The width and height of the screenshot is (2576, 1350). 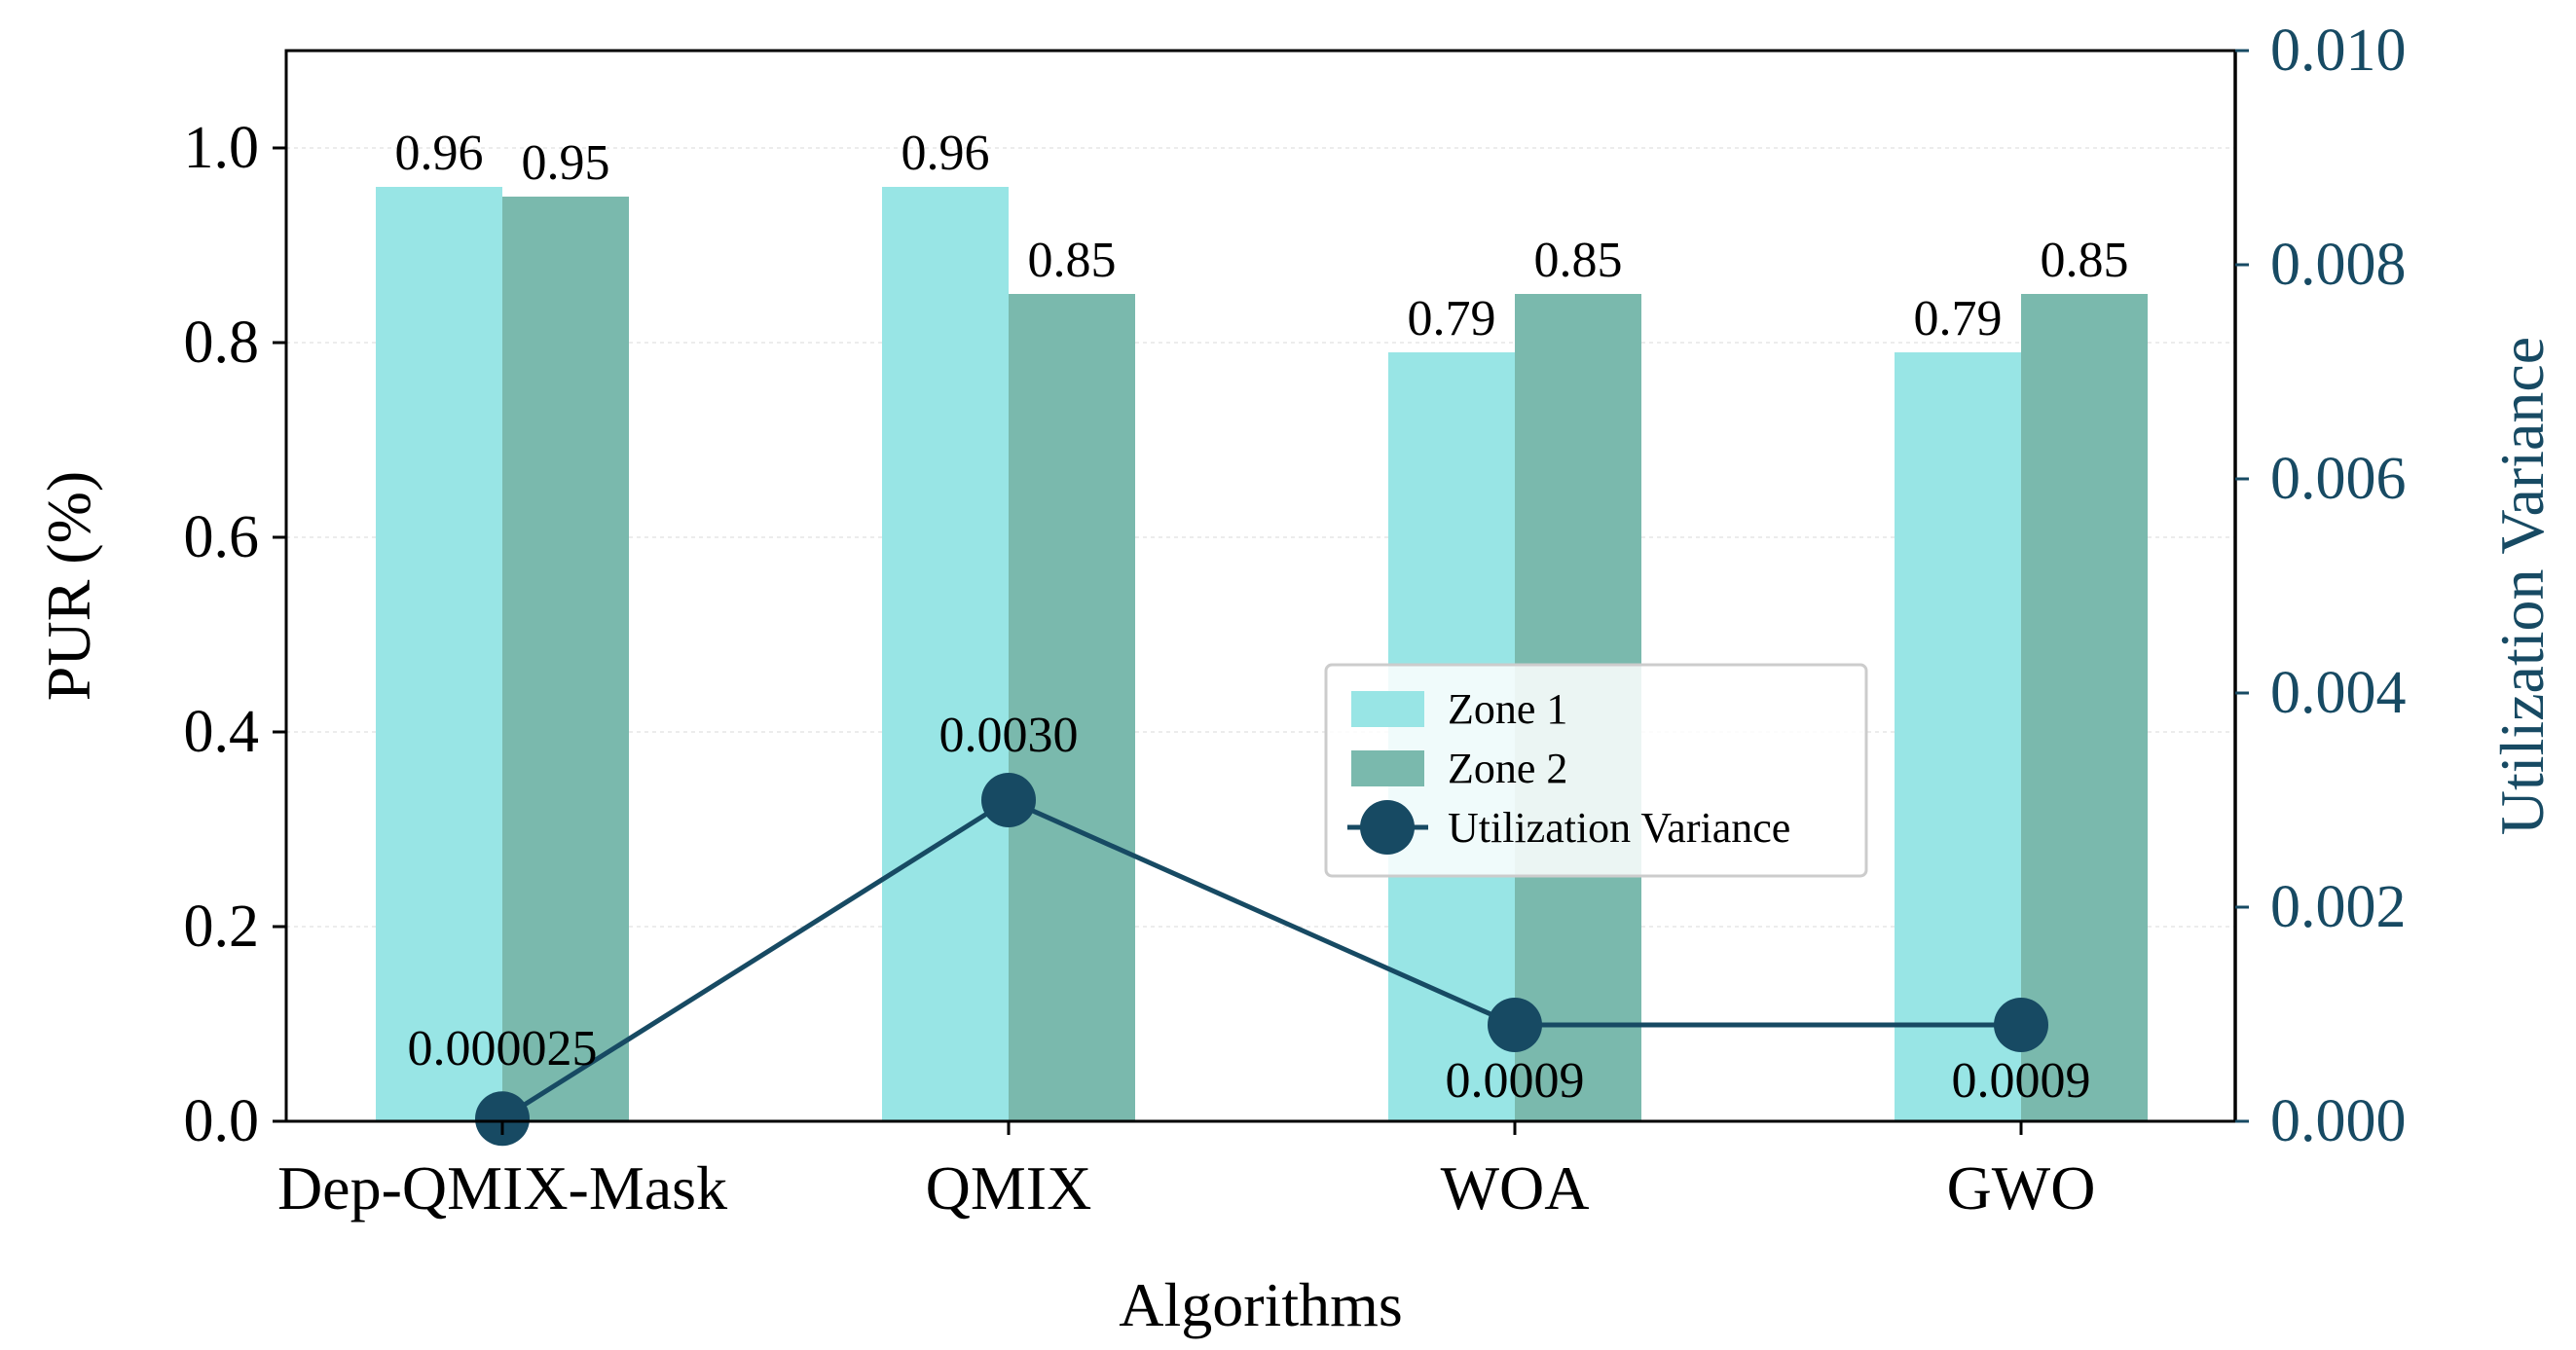 I want to click on legend-label: Utilization Variance, so click(x=1619, y=828).